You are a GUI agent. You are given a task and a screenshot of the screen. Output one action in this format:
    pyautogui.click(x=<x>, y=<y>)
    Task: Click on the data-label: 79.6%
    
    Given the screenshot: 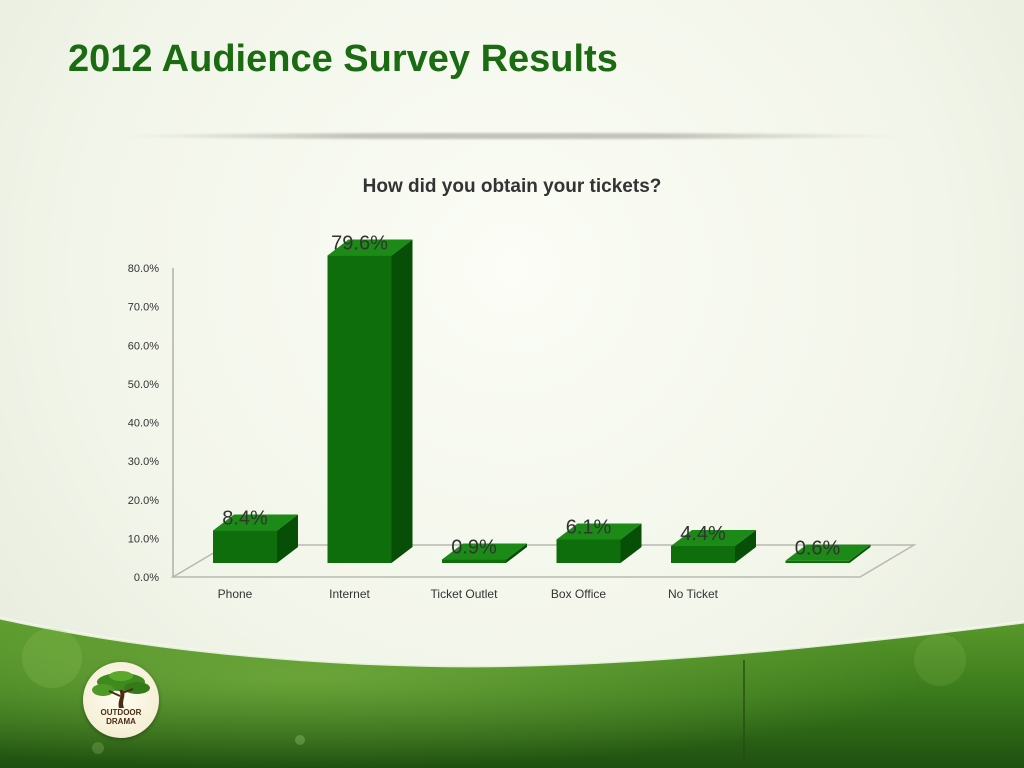 What is the action you would take?
    pyautogui.click(x=359, y=244)
    